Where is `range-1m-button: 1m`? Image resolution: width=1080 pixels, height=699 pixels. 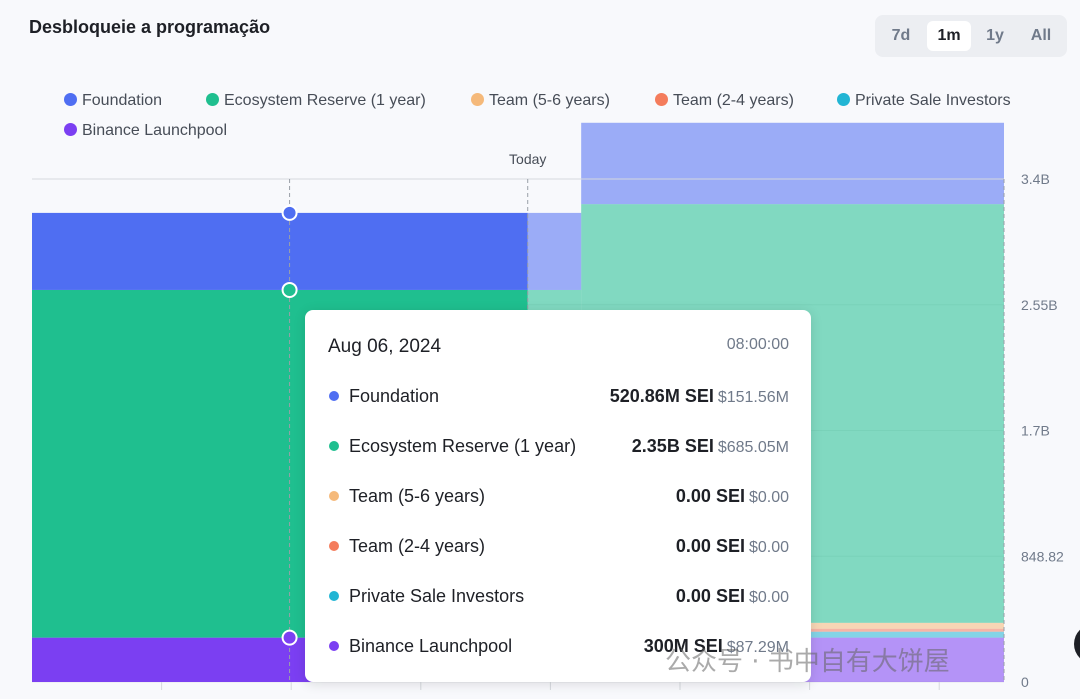 range-1m-button: 1m is located at coordinates (949, 36).